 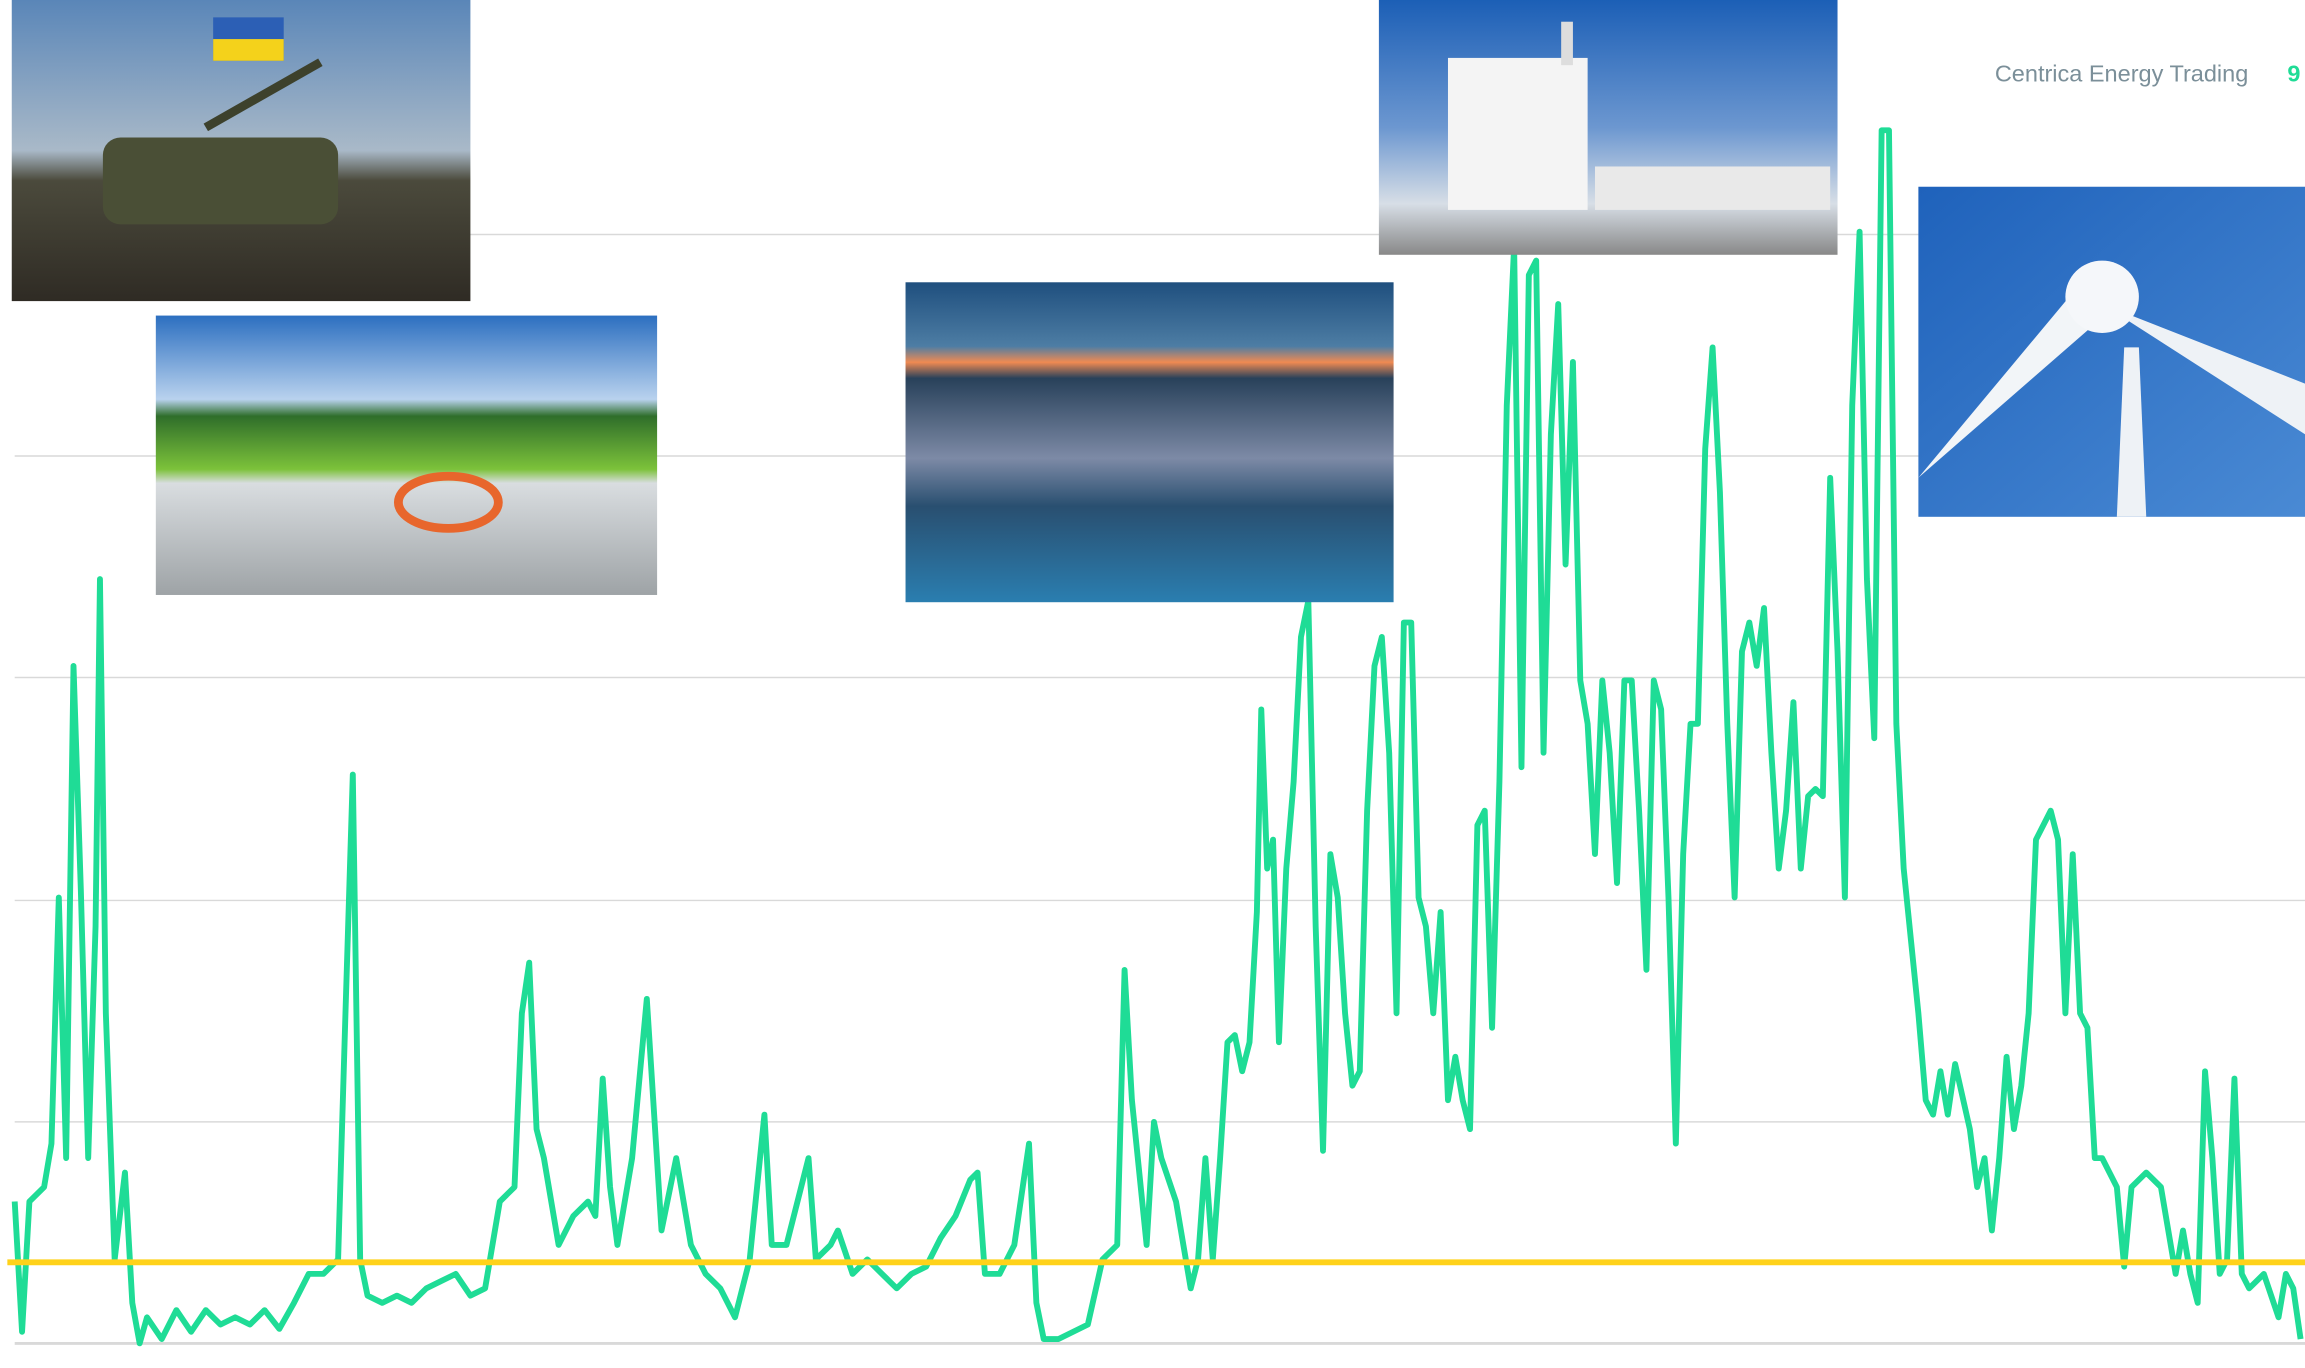 What do you see at coordinates (2111, 351) in the screenshot?
I see `photo-wind-turbine` at bounding box center [2111, 351].